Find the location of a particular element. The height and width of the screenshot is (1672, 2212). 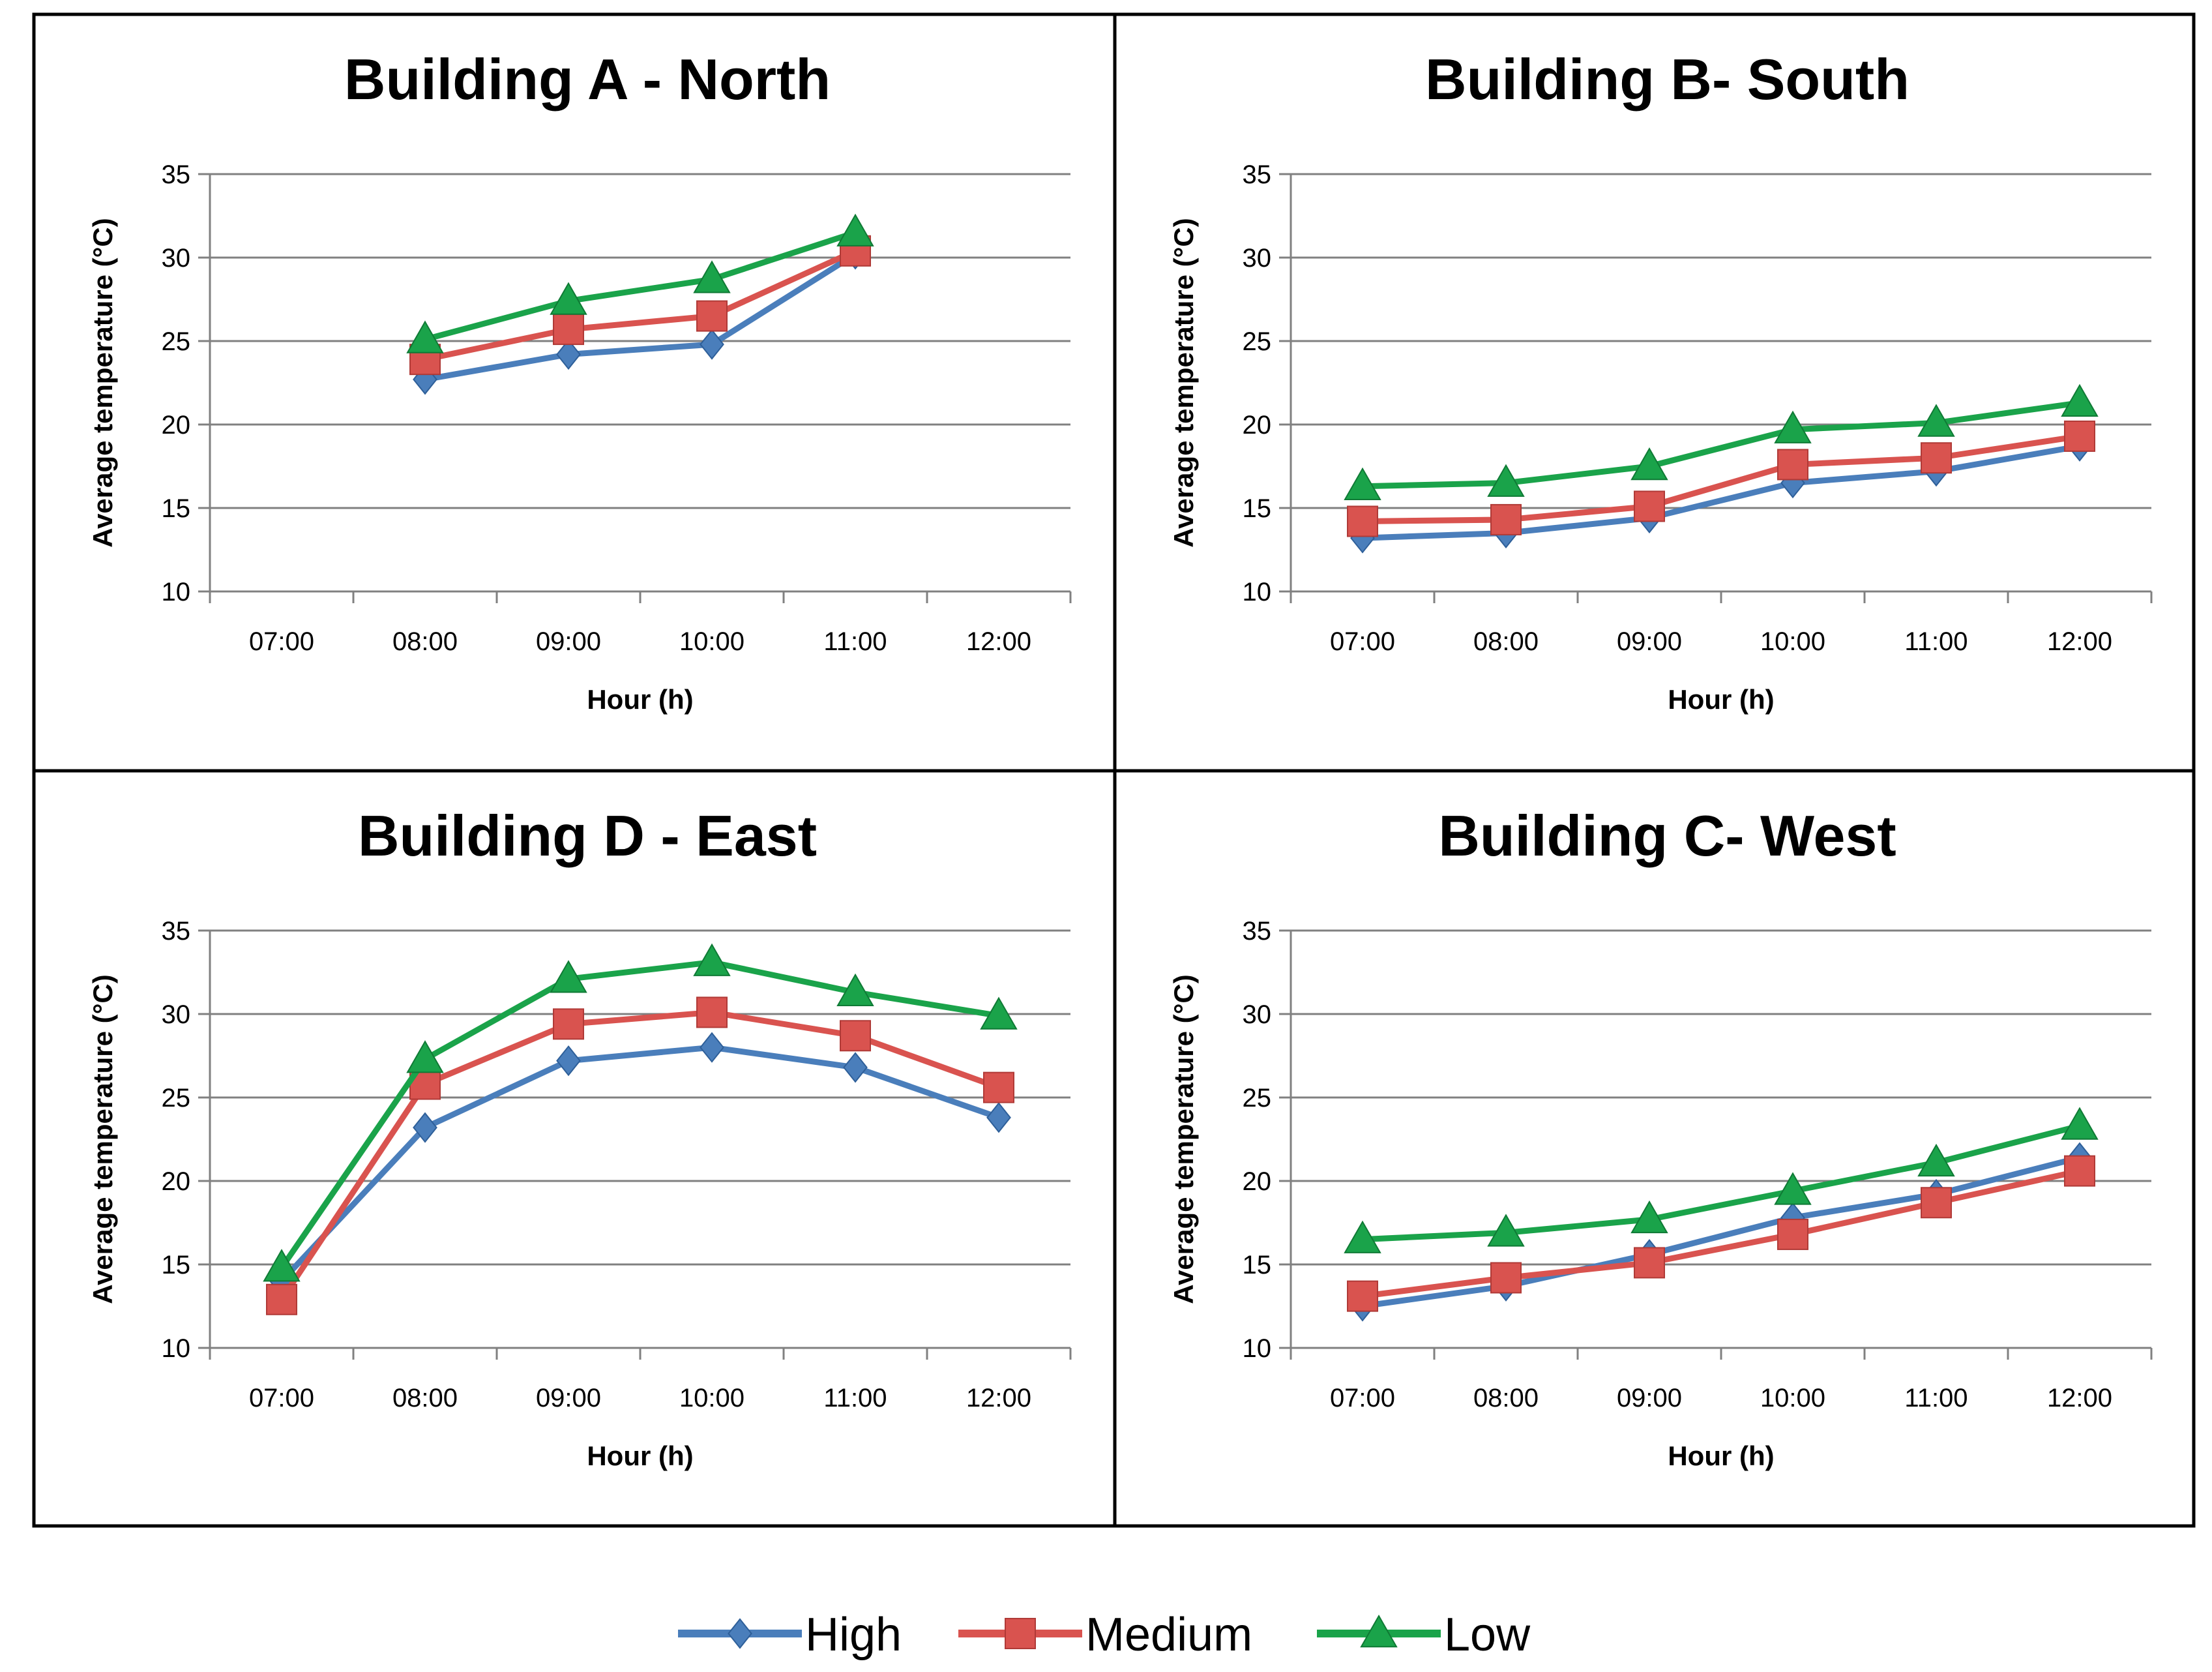

y-tick-label: 35 is located at coordinates (1257, 174).